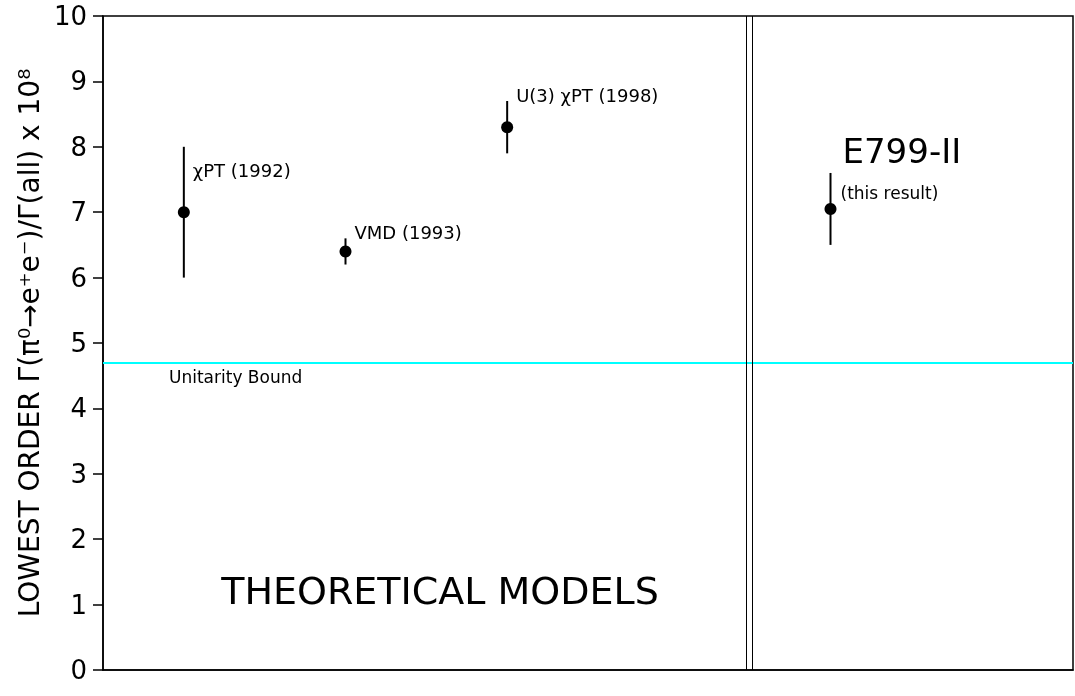 This screenshot has width=1075, height=696. Describe the element at coordinates (70, 16) in the screenshot. I see `y-tick-label: 10` at that location.